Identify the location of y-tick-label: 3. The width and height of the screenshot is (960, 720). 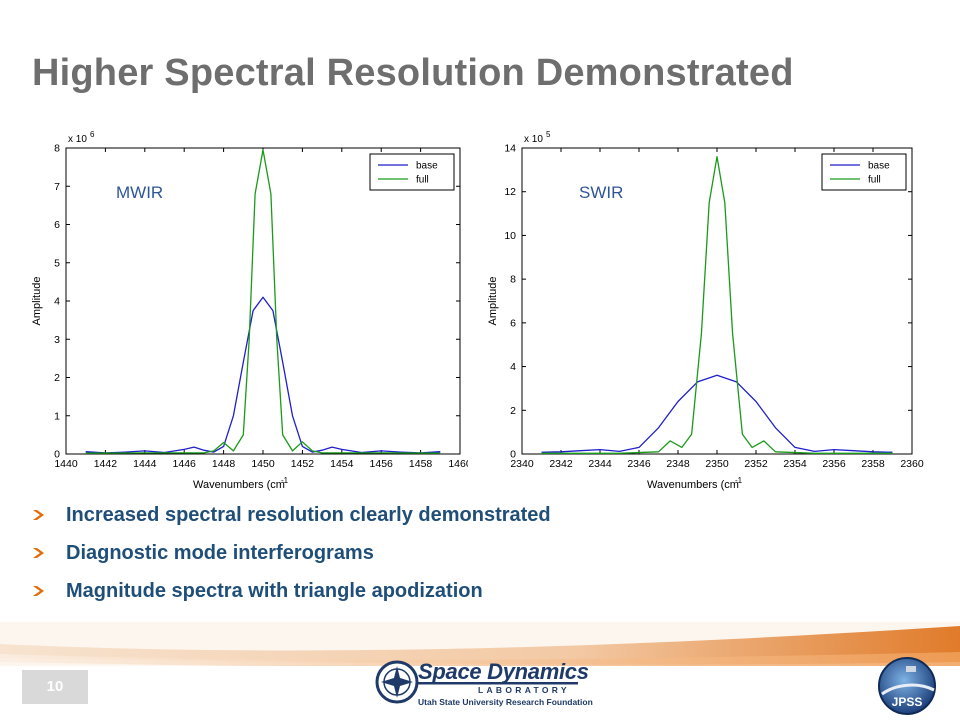
(57, 340).